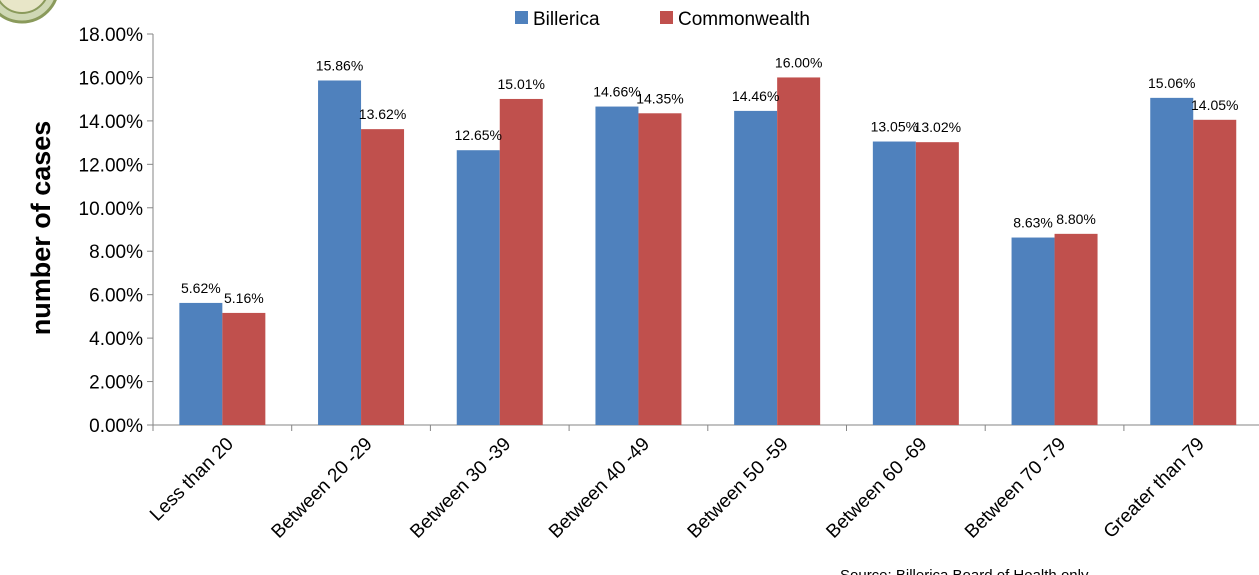 This screenshot has width=1259, height=575. What do you see at coordinates (738, 488) in the screenshot?
I see `x-tick-label: Between 50 -59` at bounding box center [738, 488].